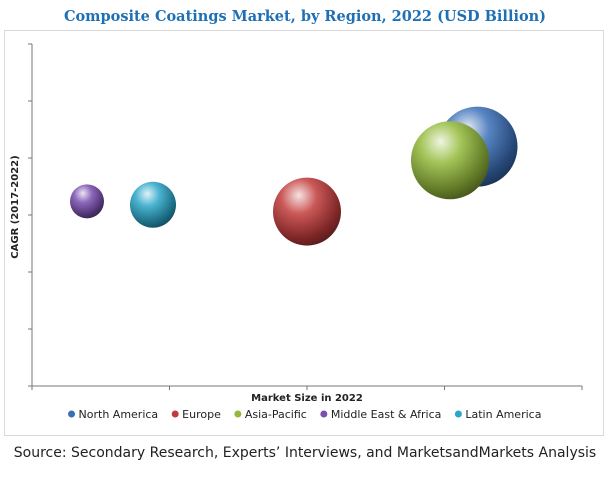 Image resolution: width=610 pixels, height=487 pixels. Describe the element at coordinates (503, 414) in the screenshot. I see `legend-label-latin-america: Latin America` at that location.